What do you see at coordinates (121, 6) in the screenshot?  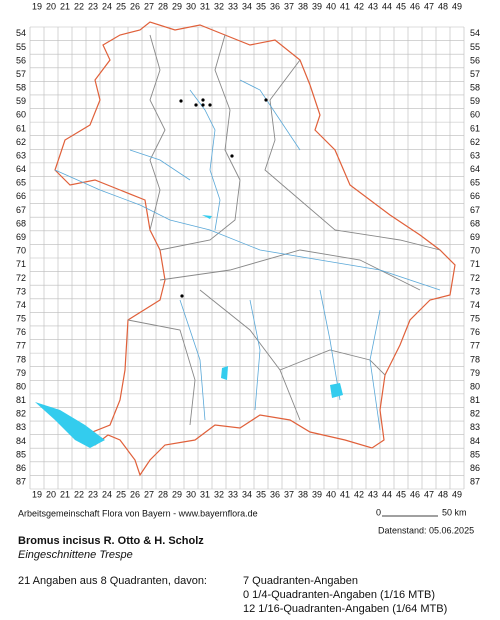 I see `column-label: 25` at bounding box center [121, 6].